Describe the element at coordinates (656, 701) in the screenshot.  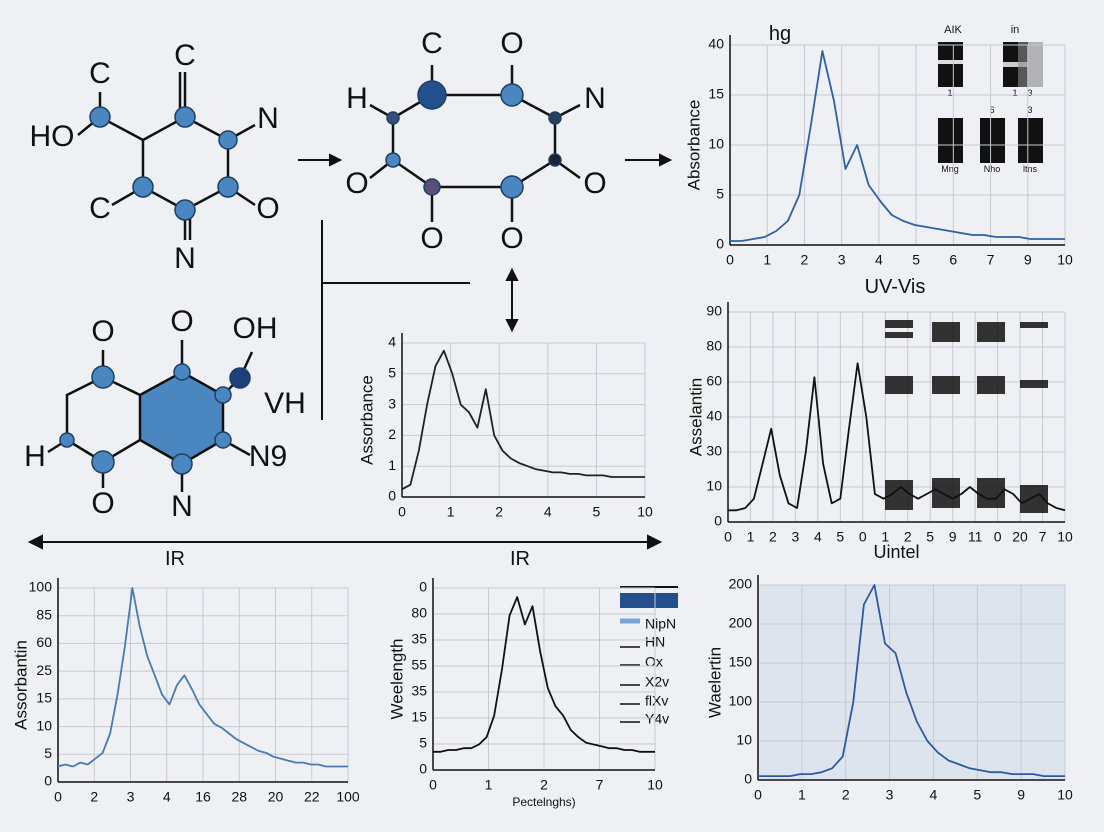
I see `legend-label: flXv` at that location.